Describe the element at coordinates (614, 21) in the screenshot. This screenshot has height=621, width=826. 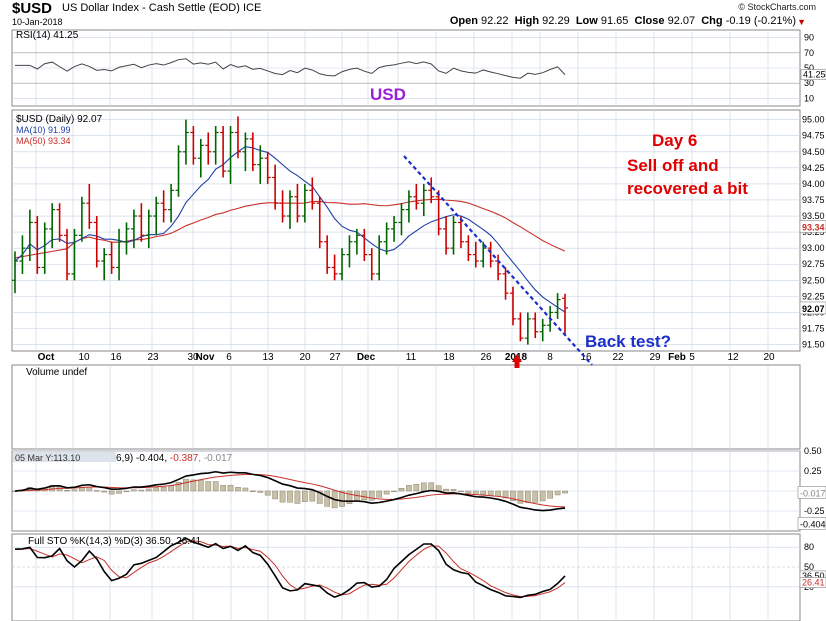
I see `low-value: 91.65` at that location.